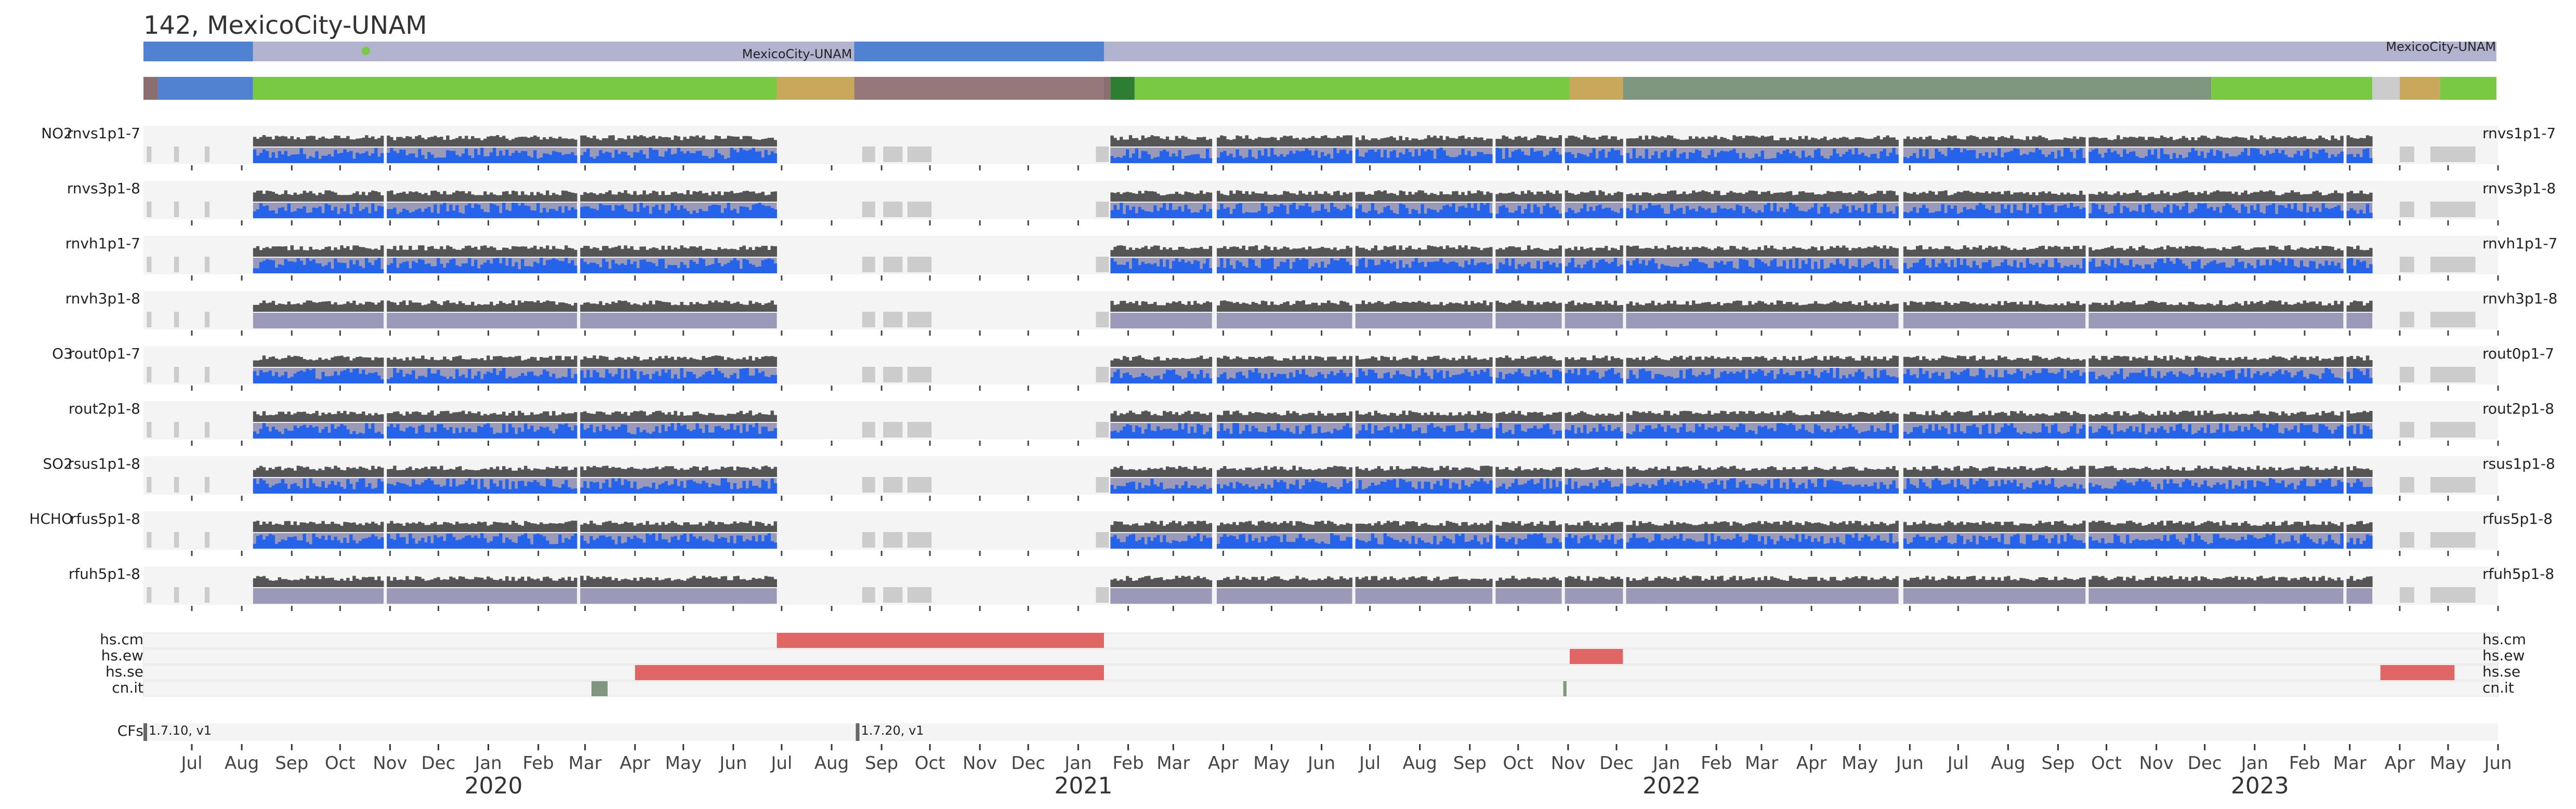 The width and height of the screenshot is (2576, 809). Describe the element at coordinates (2205, 763) in the screenshot. I see `month-tick-label: Dec` at that location.